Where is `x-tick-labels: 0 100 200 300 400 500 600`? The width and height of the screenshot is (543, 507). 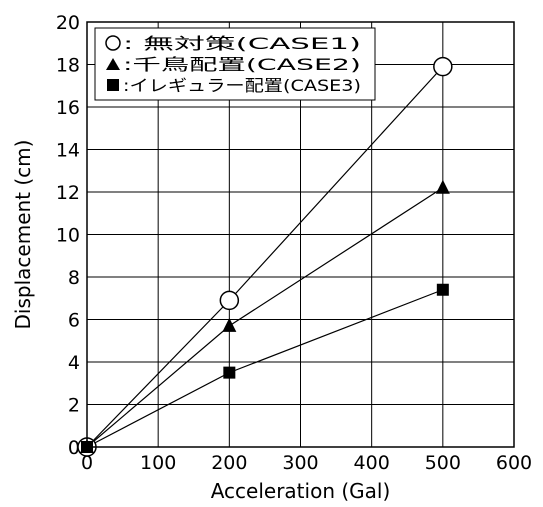
x-tick-labels: 0 100 200 300 400 500 600 is located at coordinates (306, 463).